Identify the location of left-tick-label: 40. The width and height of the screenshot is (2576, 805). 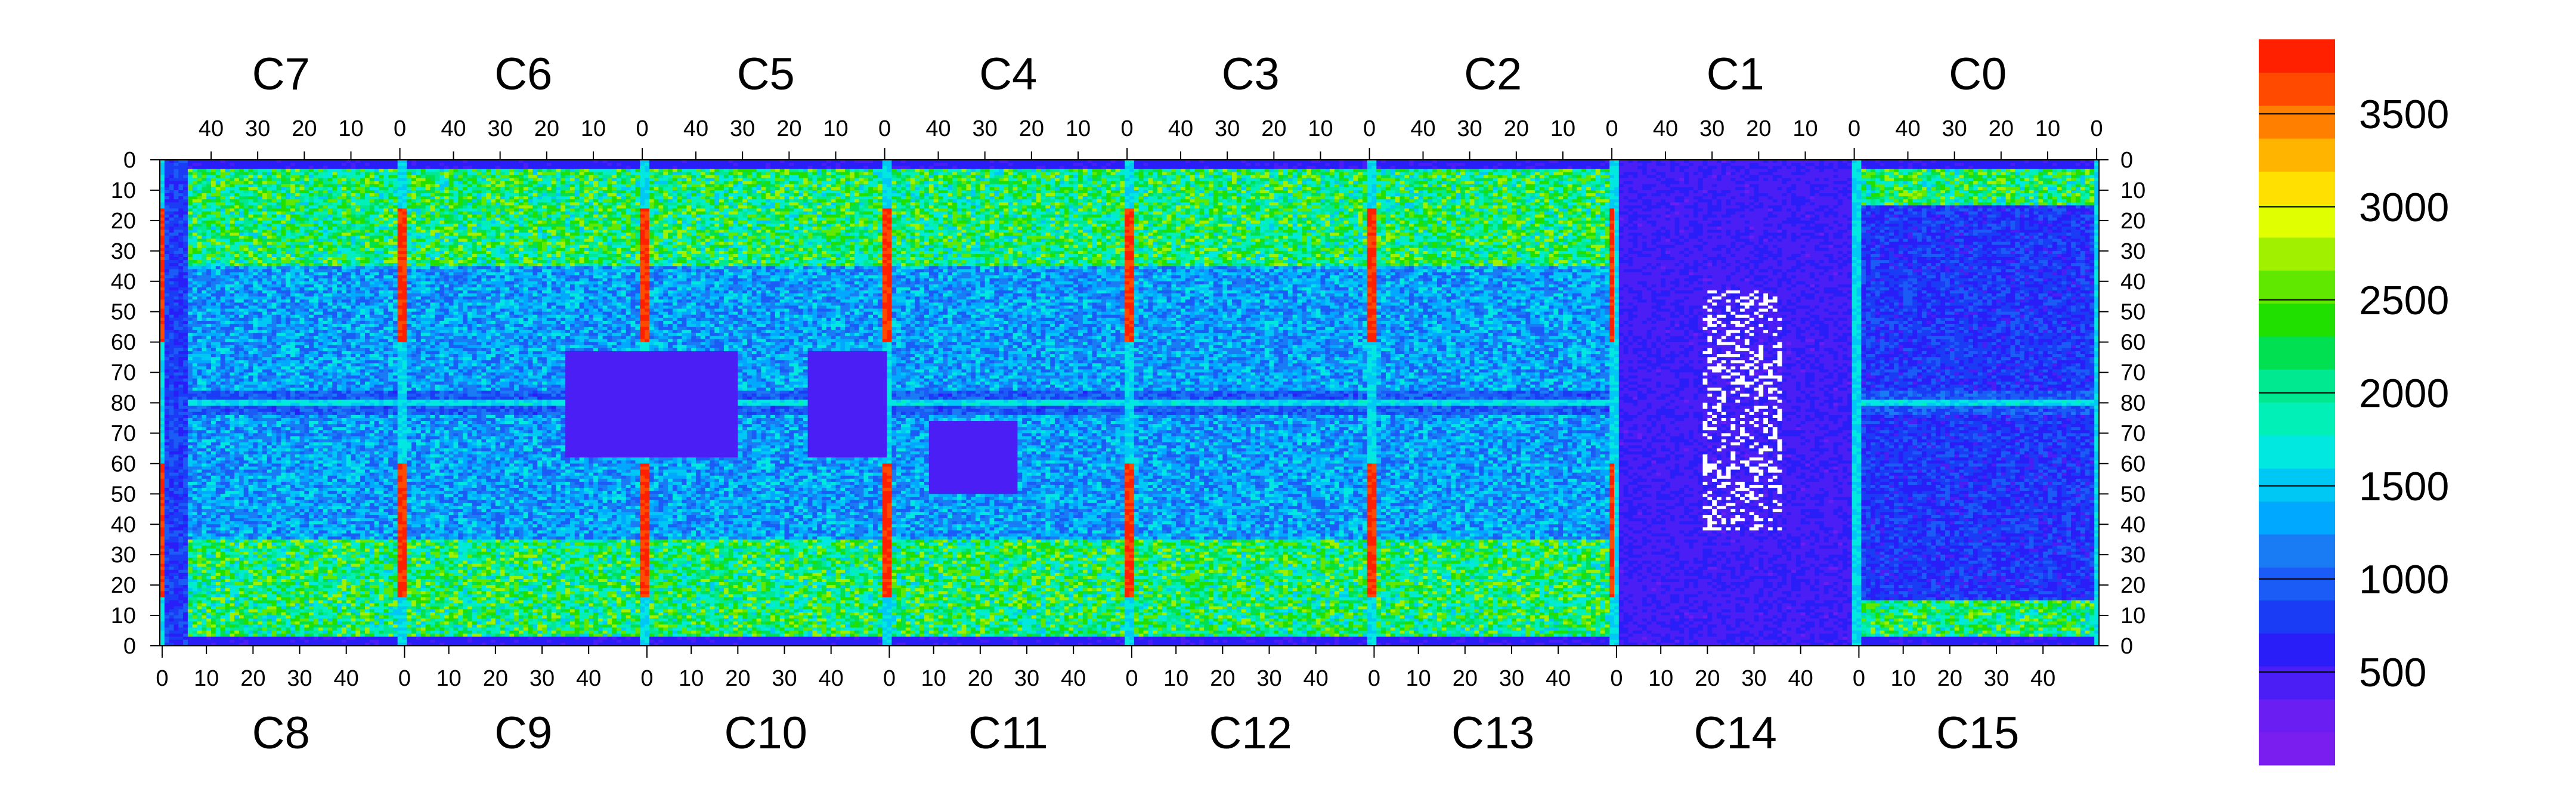
(123, 282).